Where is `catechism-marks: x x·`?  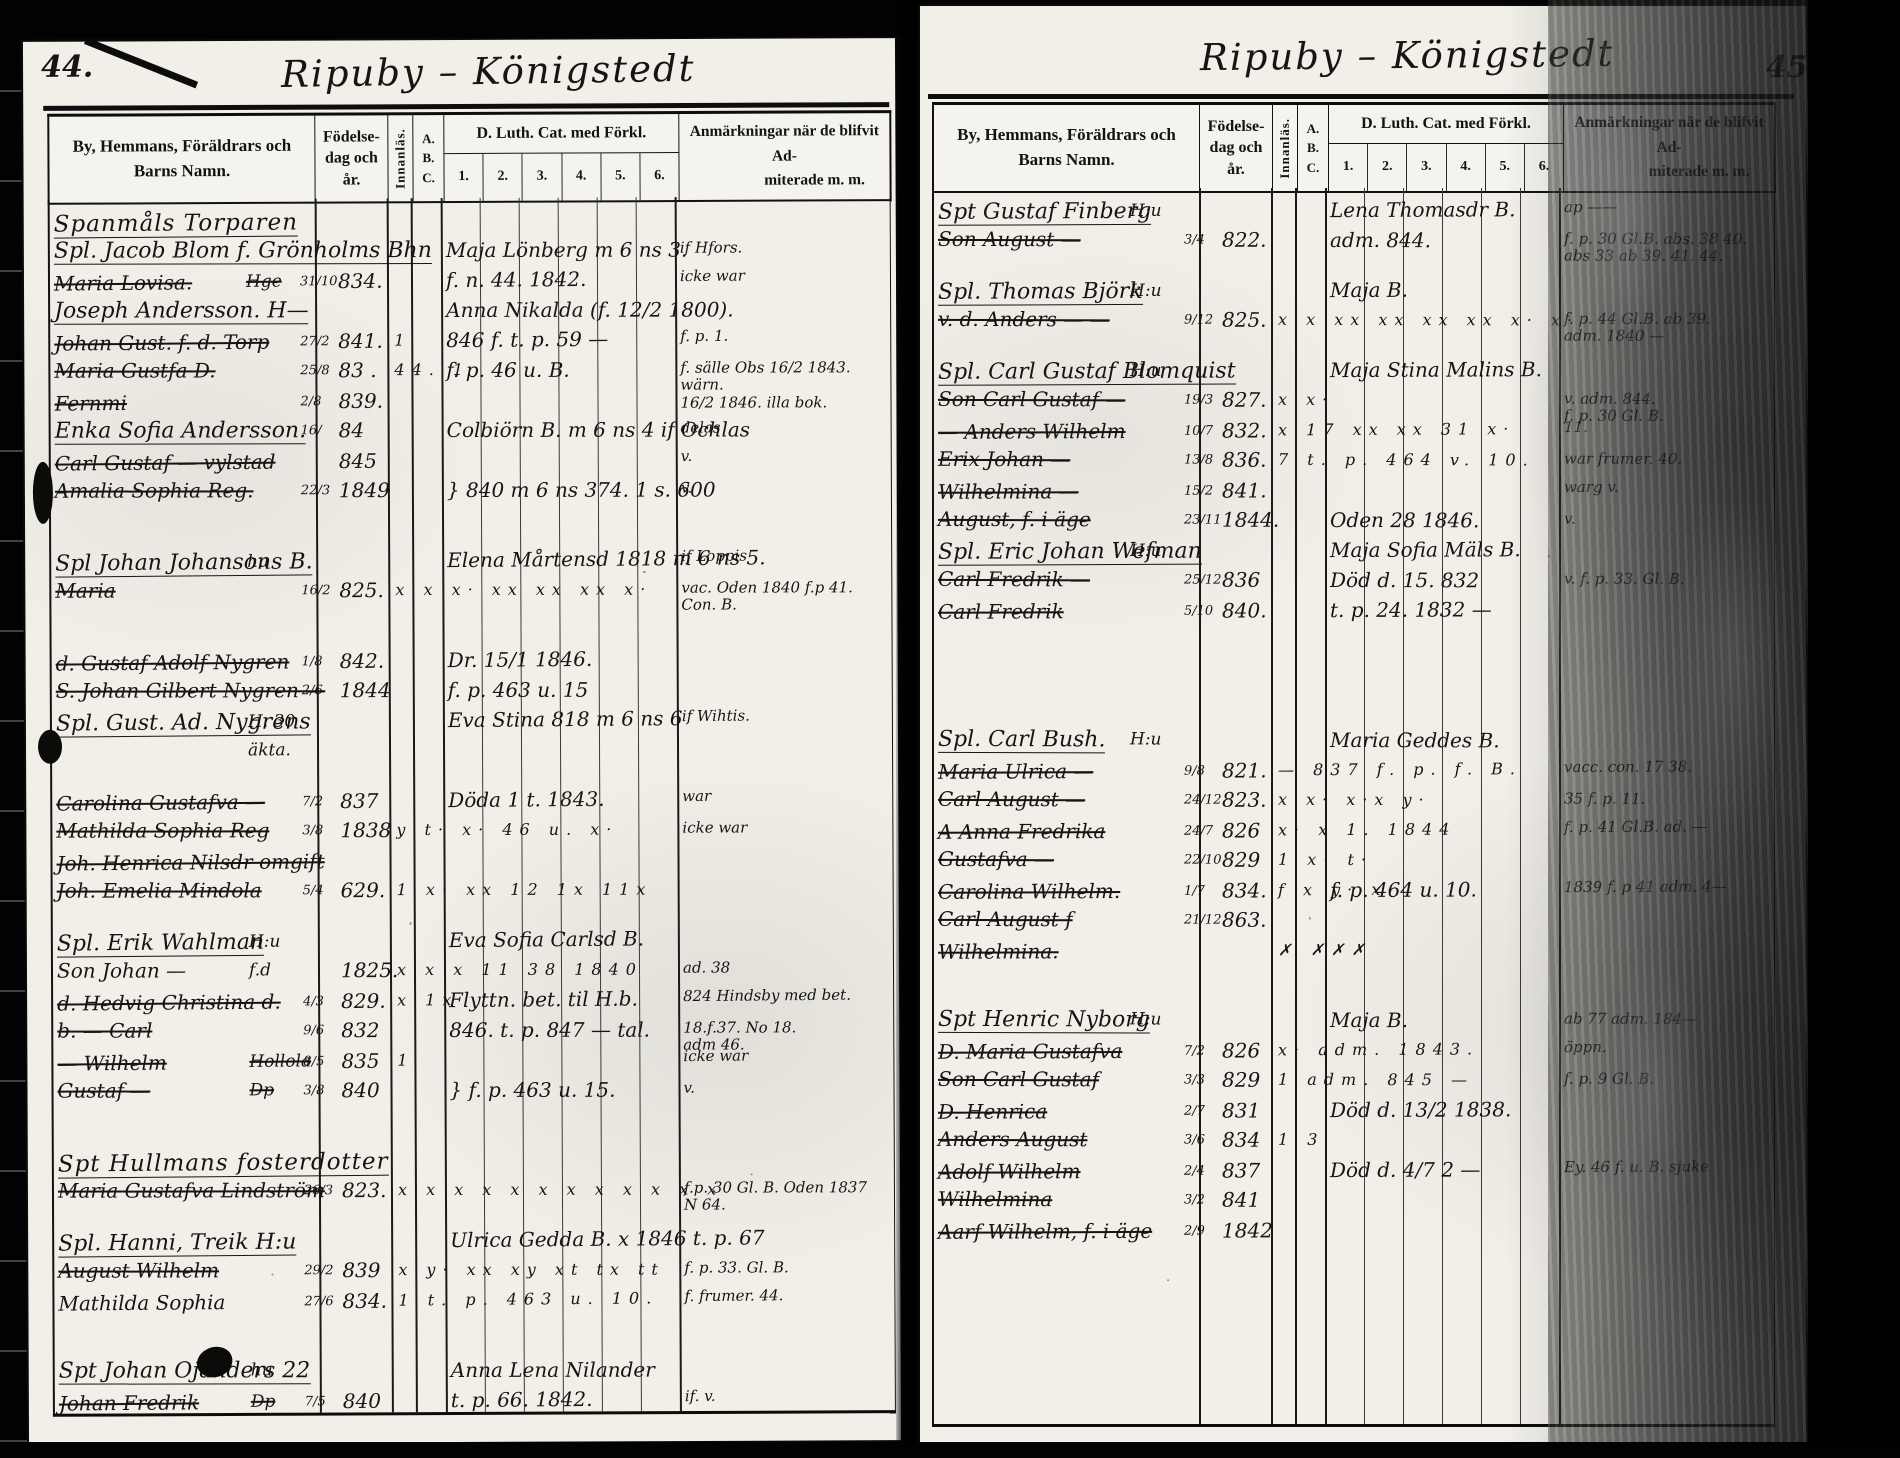
catechism-marks: x x· is located at coordinates (1306, 399).